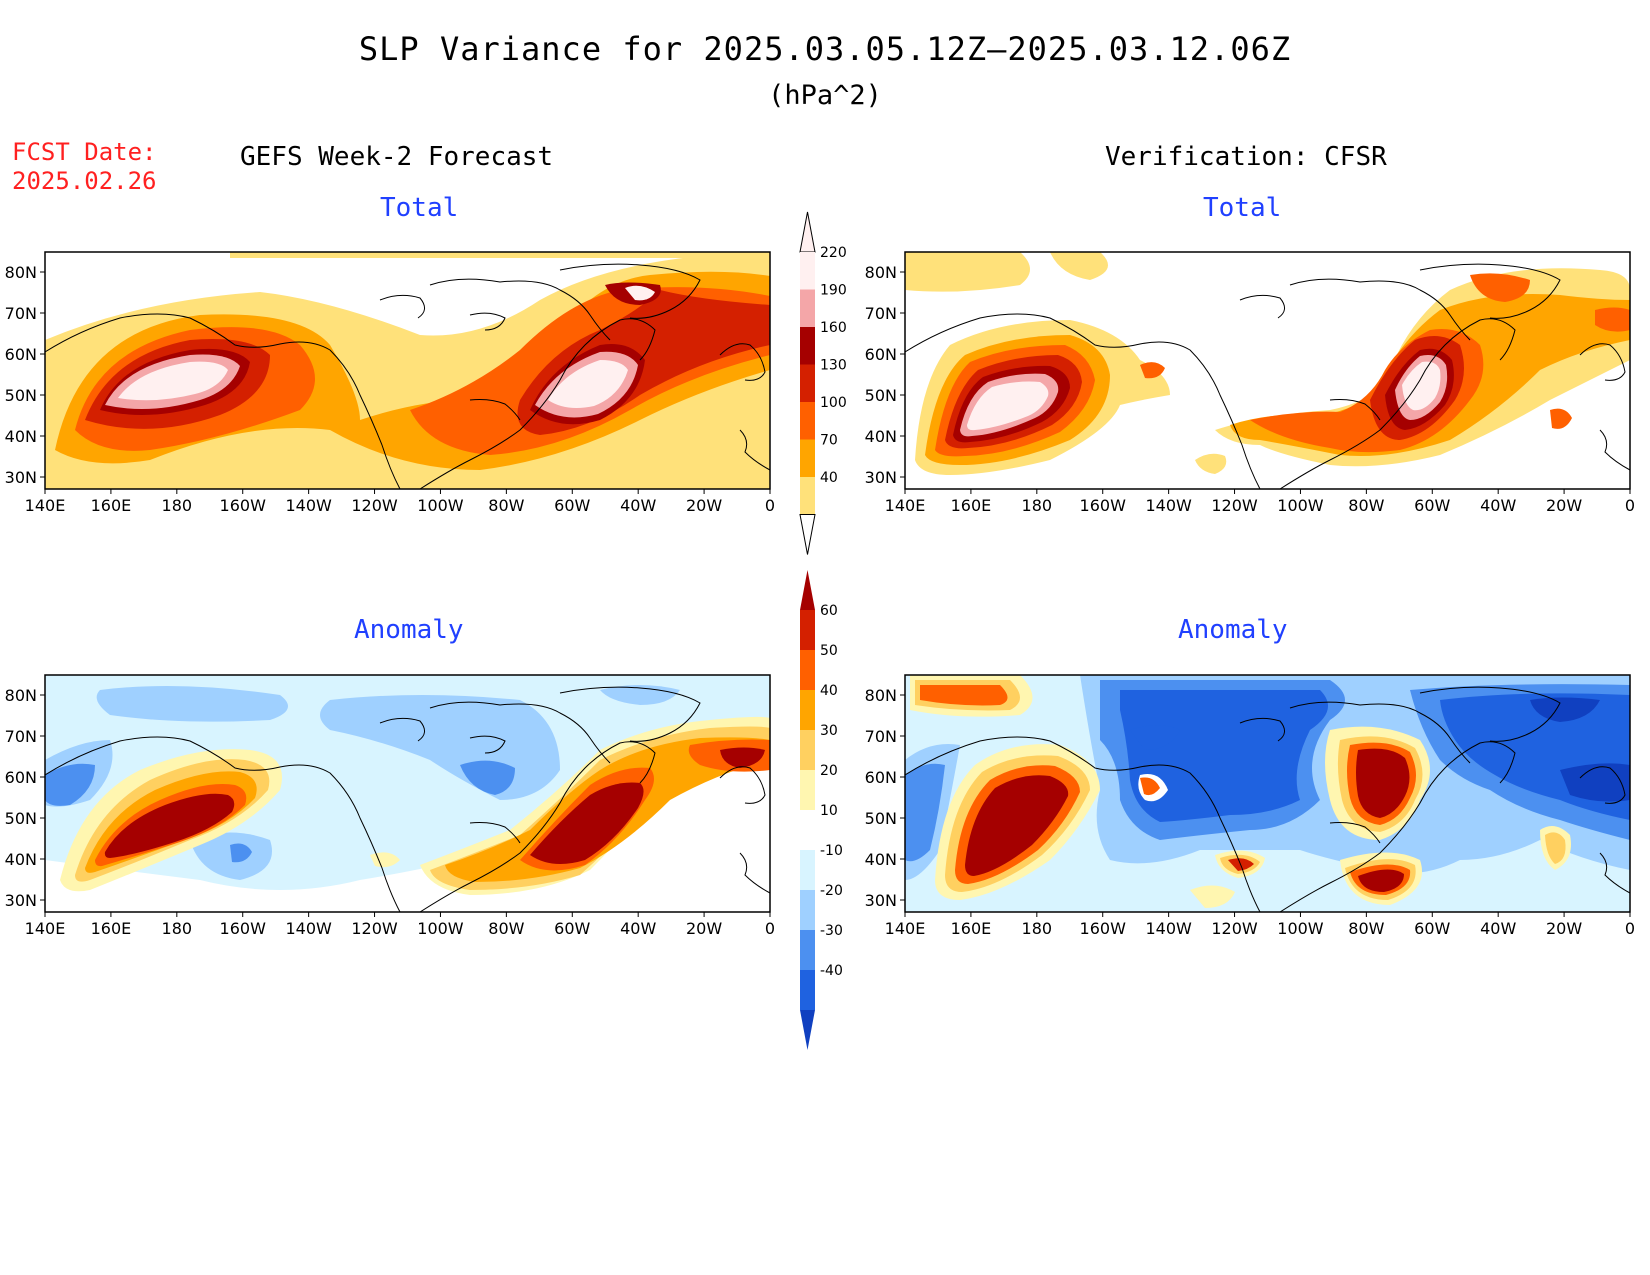 The height and width of the screenshot is (1275, 1650). I want to click on forecast-anomaly-lon-label: 80W, so click(506, 928).